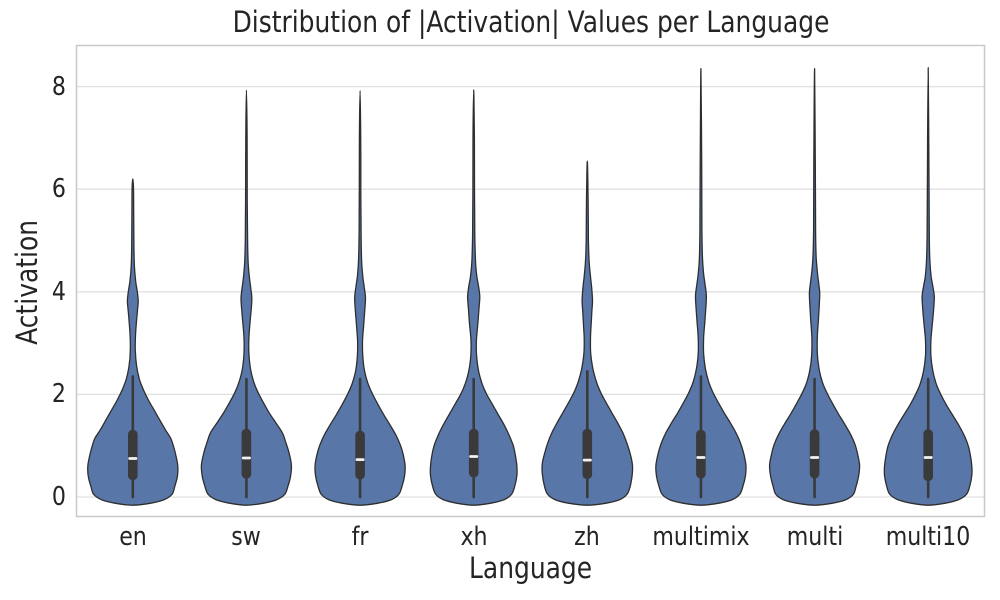 The height and width of the screenshot is (600, 1000). Describe the element at coordinates (928, 286) in the screenshot. I see `violin-body-multi10` at that location.